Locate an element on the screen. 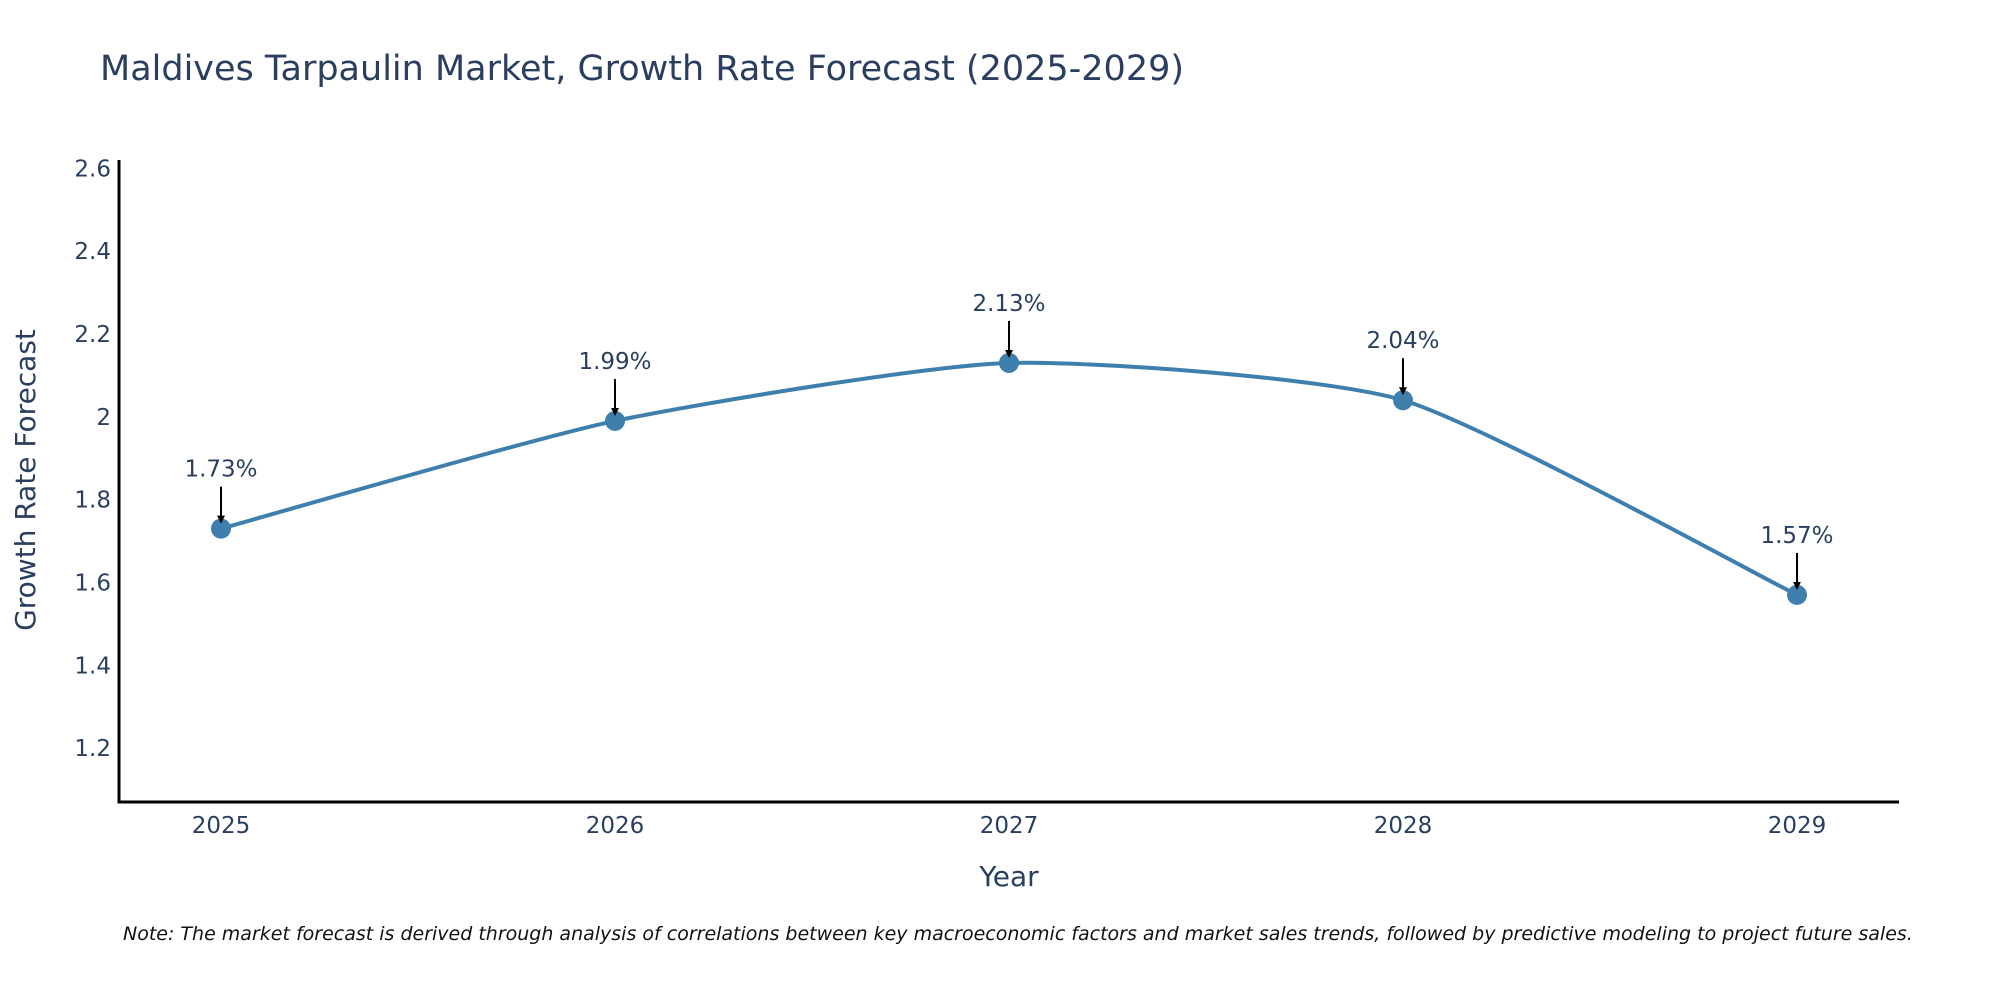  x-tick-label: 2027 is located at coordinates (1009, 826).